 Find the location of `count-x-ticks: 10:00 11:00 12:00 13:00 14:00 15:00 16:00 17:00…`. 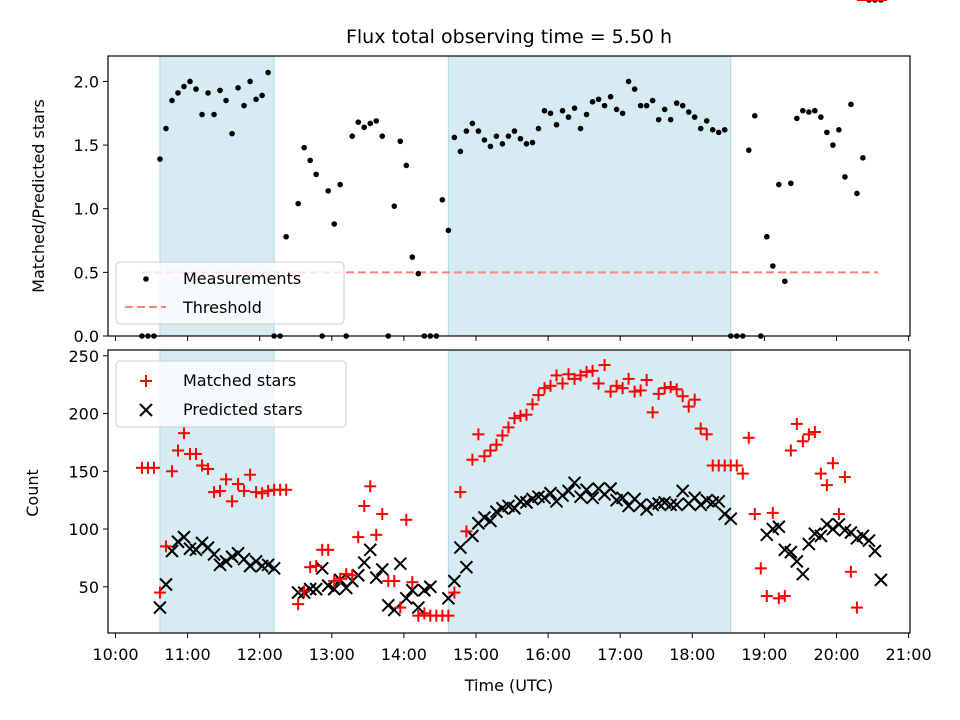

count-x-ticks: 10:00 11:00 12:00 13:00 14:00 15:00 16:00 17:00… is located at coordinates (512, 648).